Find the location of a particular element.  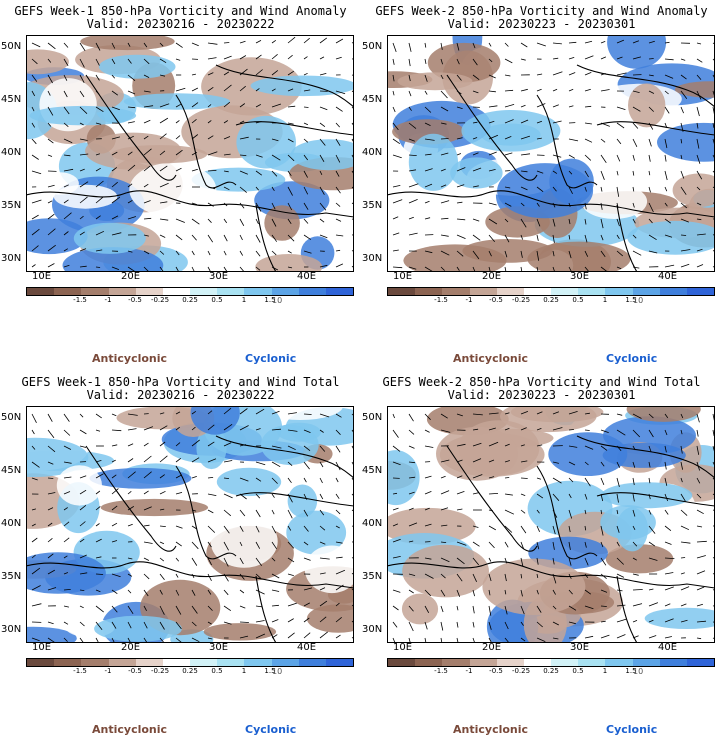

vorticity-map is located at coordinates (551, 524).